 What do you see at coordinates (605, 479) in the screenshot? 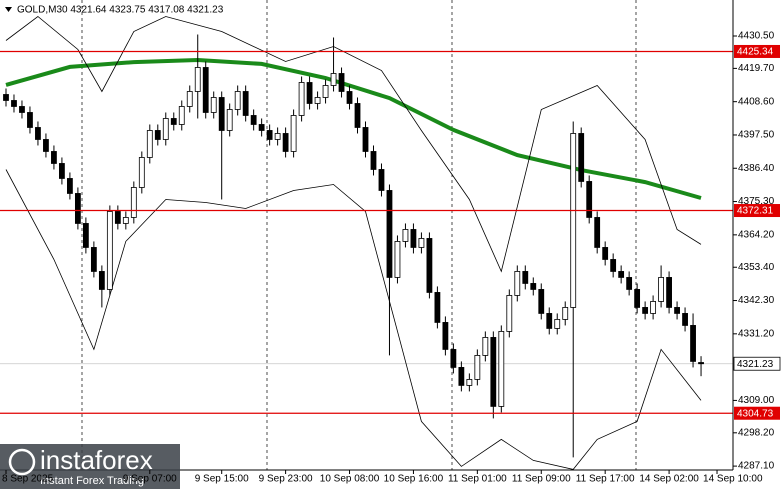
I see `x-tick-label: 11 Sep 17:00` at bounding box center [605, 479].